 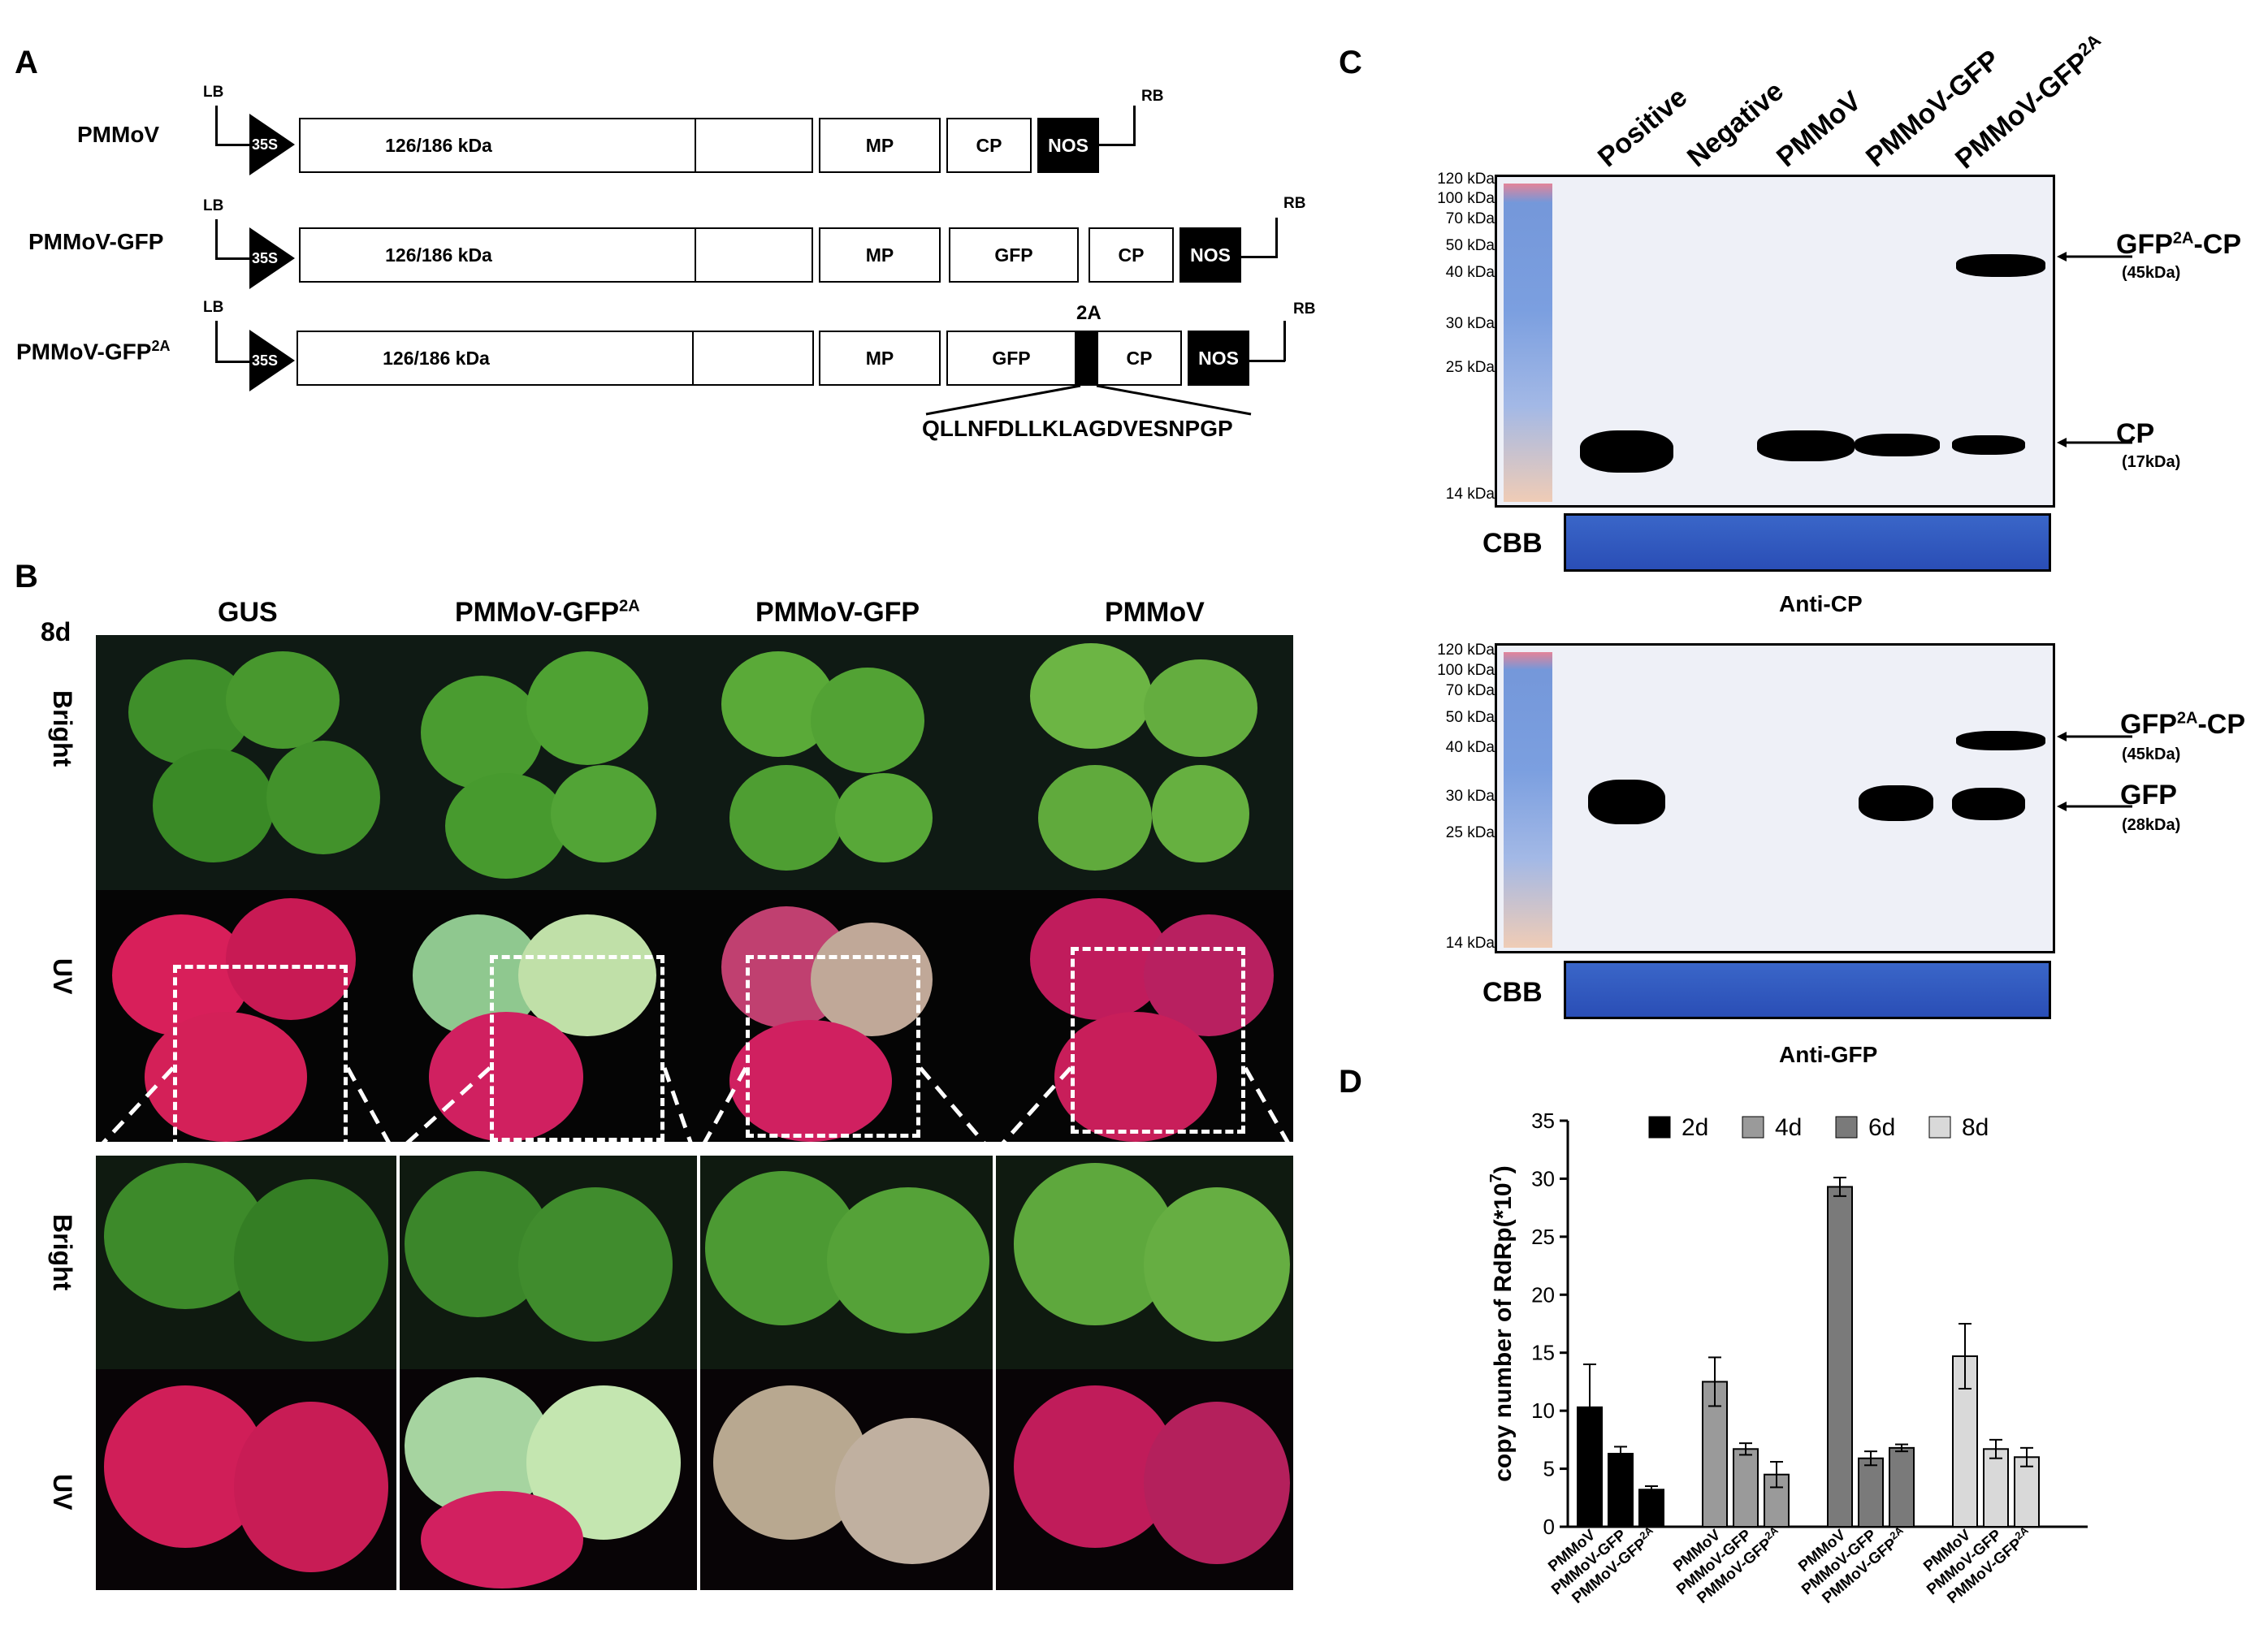 I want to click on y-tick-label: 10, so click(x=1543, y=1410).